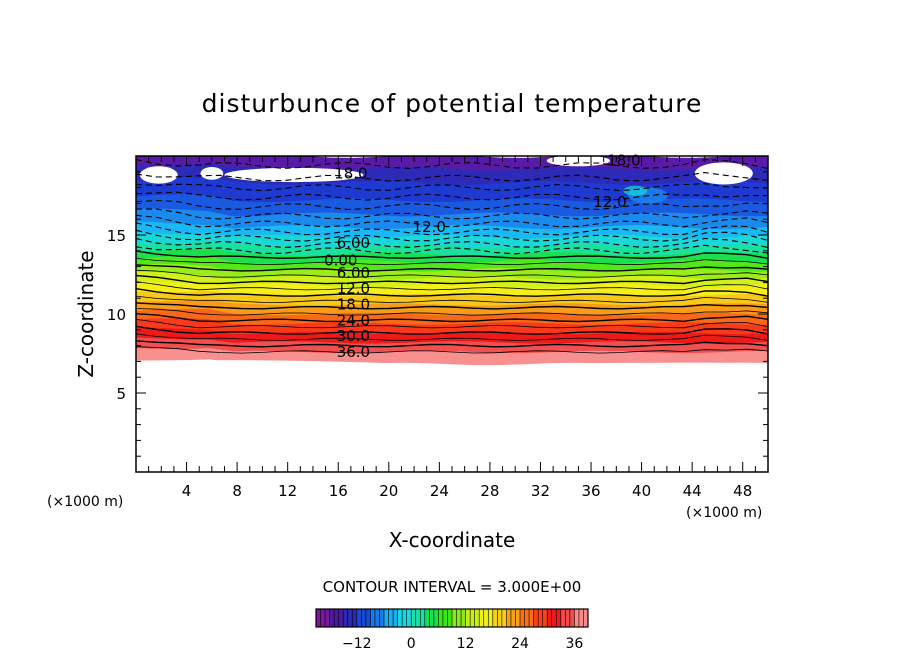 Image resolution: width=904 pixels, height=654 pixels. What do you see at coordinates (121, 394) in the screenshot?
I see `y-tick-label: 5` at bounding box center [121, 394].